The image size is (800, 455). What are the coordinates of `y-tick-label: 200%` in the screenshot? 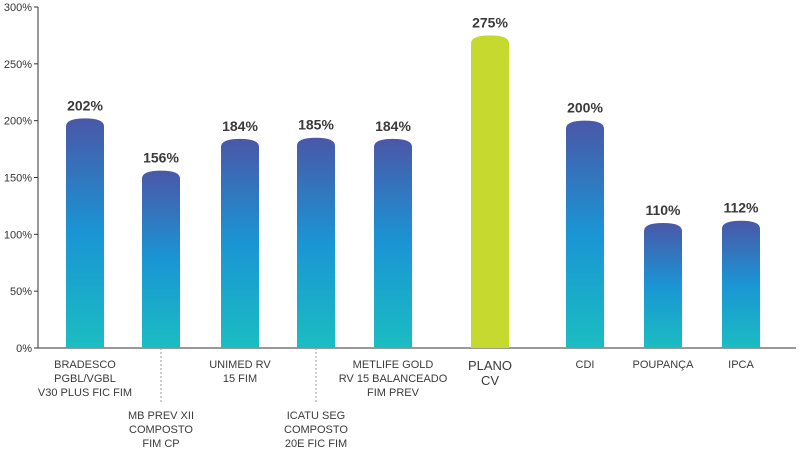 It's located at (18, 122).